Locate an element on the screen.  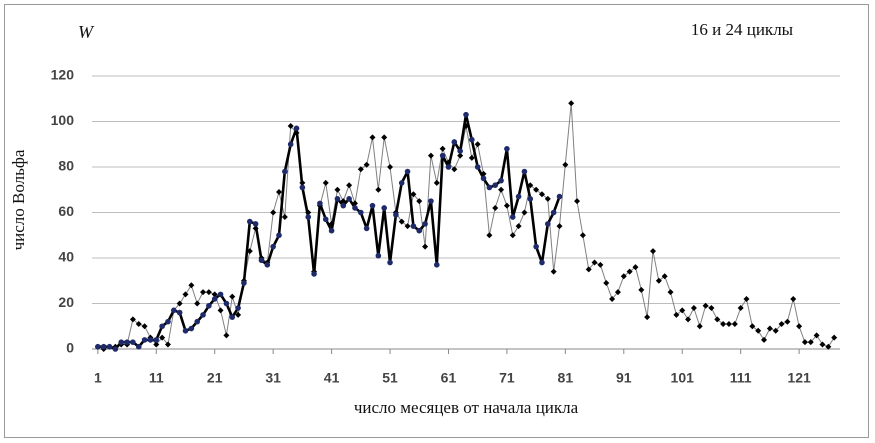
y-tick-label: 20 is located at coordinates (66, 302).